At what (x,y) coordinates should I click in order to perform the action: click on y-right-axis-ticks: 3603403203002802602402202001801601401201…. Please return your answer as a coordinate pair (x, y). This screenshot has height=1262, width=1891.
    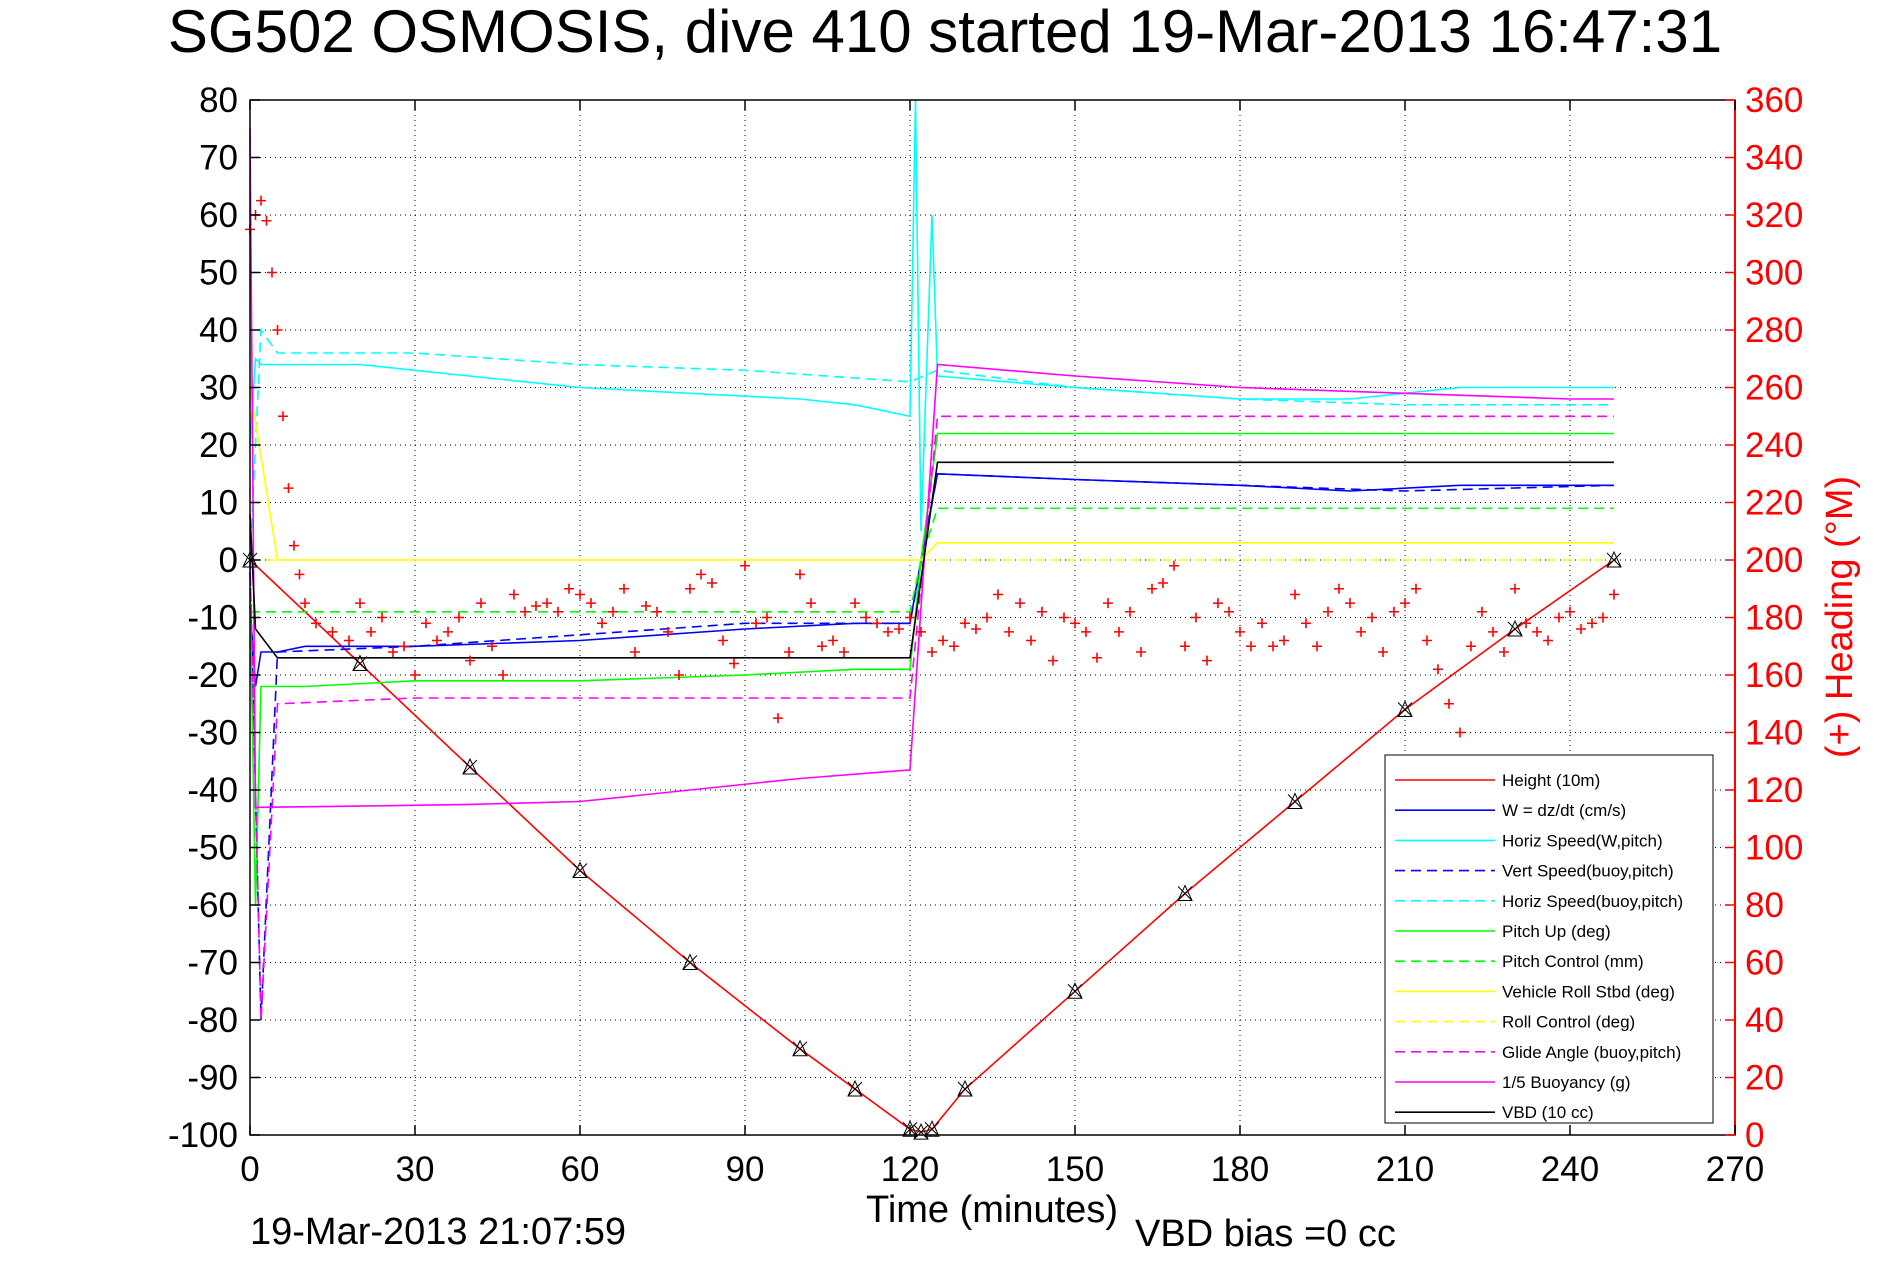
    Looking at the image, I should click on (1764, 618).